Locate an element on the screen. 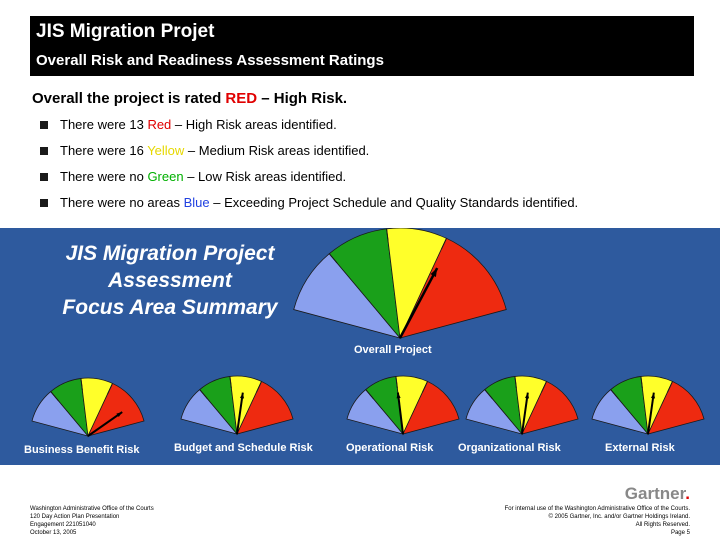  slide-title: JIS Migration Projet is located at coordinates (125, 31).